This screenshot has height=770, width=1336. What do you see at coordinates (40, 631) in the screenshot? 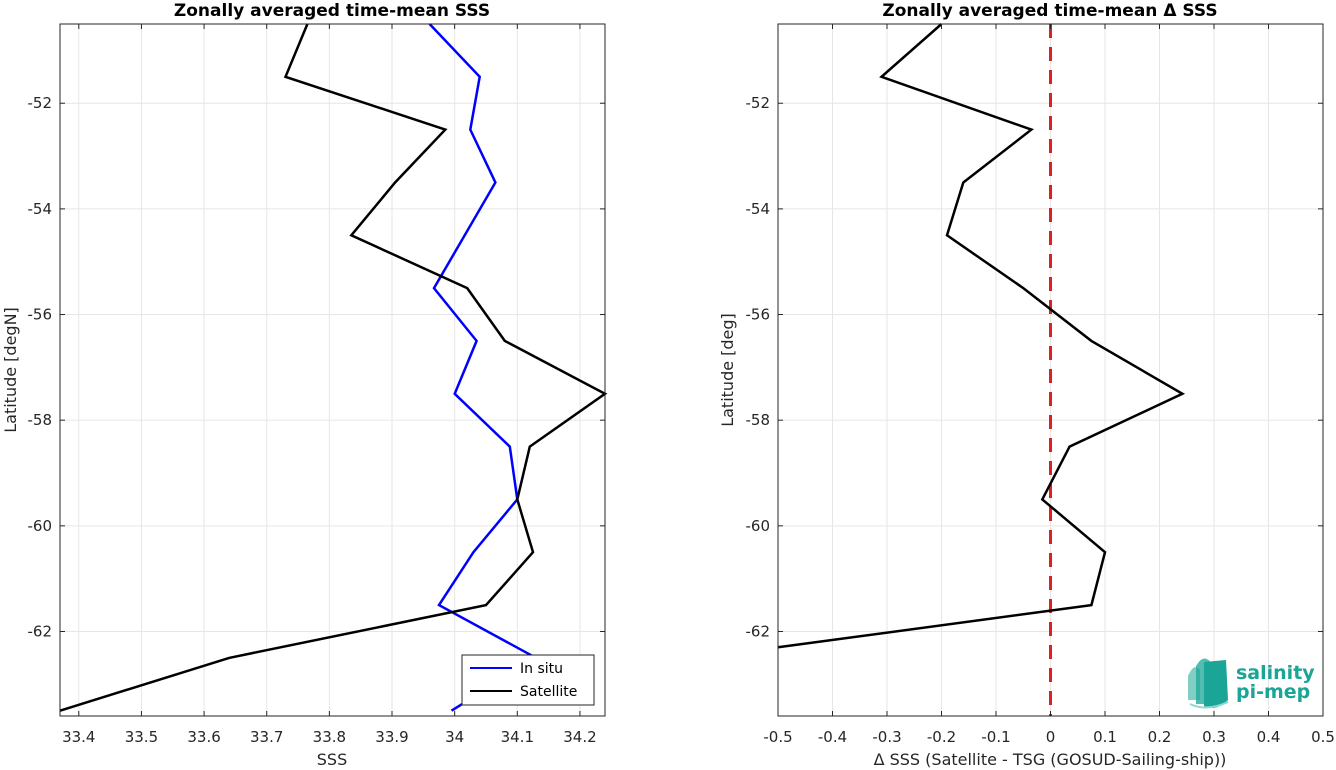
I see `left-ytick-label: -62` at bounding box center [40, 631].